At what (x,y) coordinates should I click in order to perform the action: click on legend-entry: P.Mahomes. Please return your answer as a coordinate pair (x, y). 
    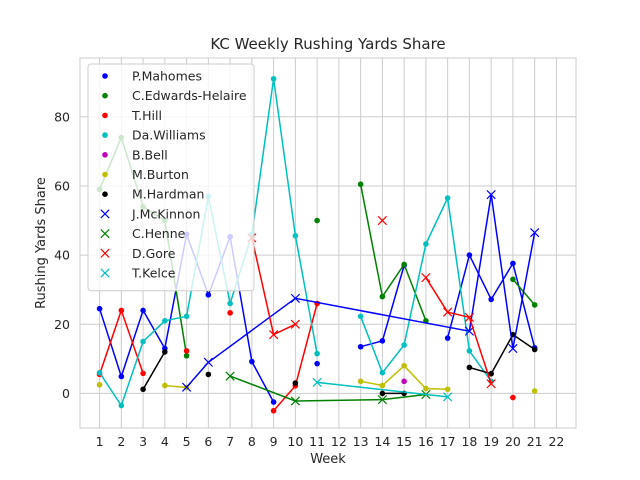
    Looking at the image, I should click on (152, 76).